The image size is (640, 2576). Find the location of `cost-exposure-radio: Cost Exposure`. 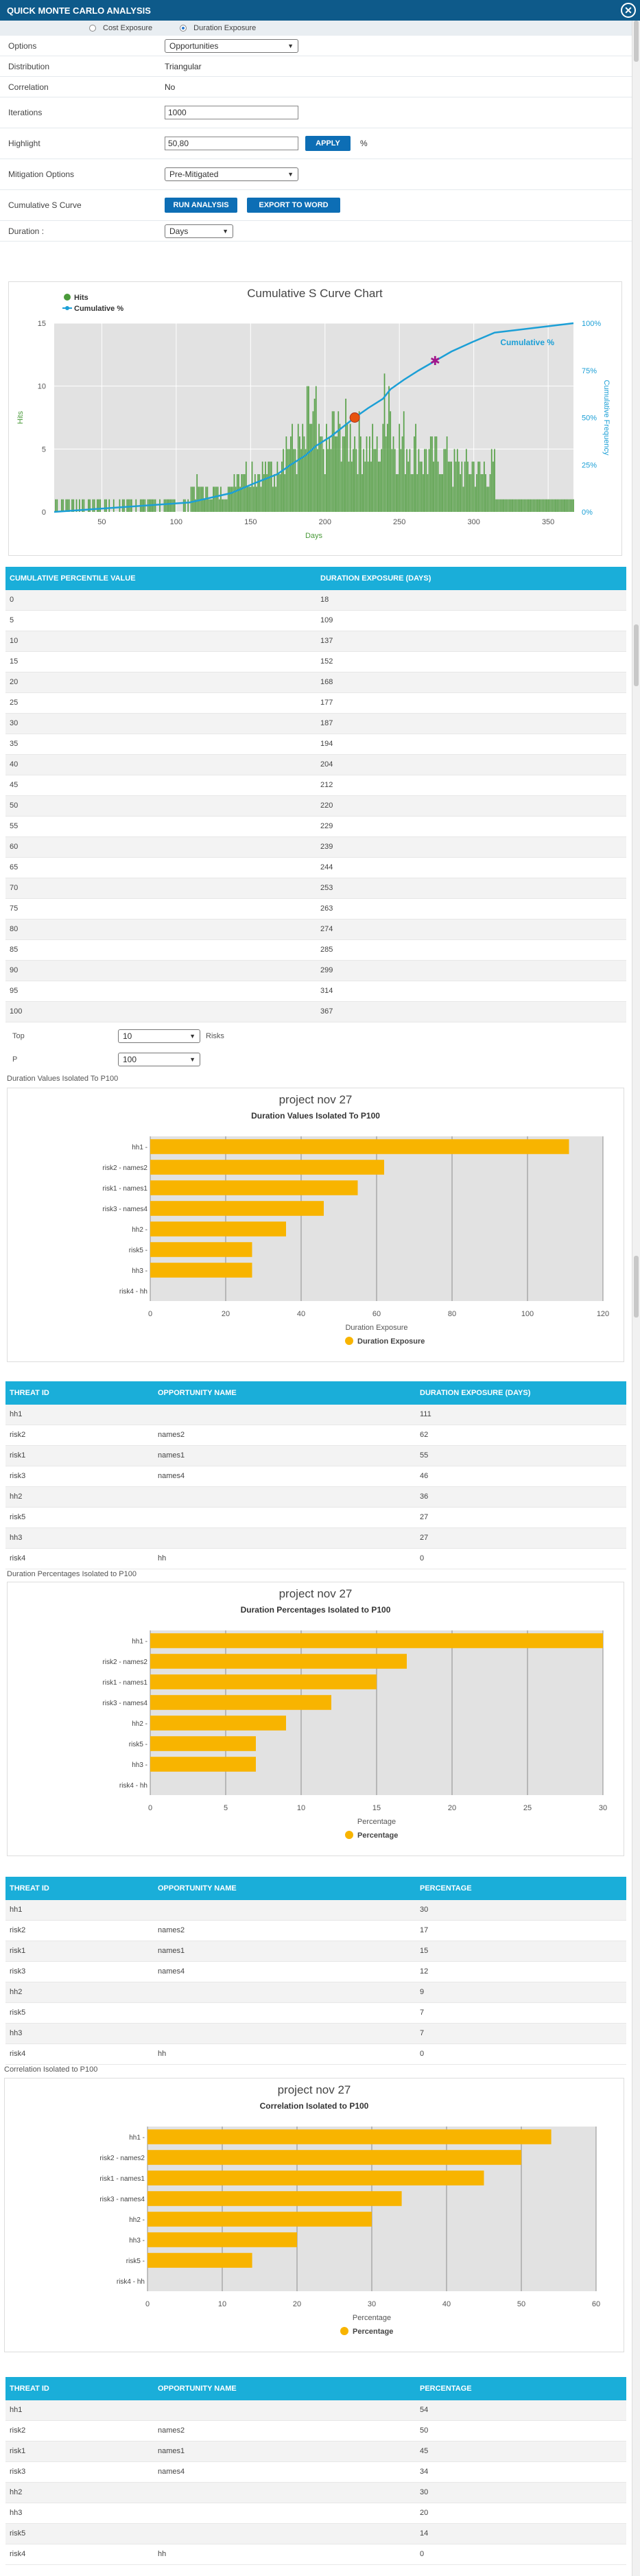

cost-exposure-radio: Cost Exposure is located at coordinates (120, 28).